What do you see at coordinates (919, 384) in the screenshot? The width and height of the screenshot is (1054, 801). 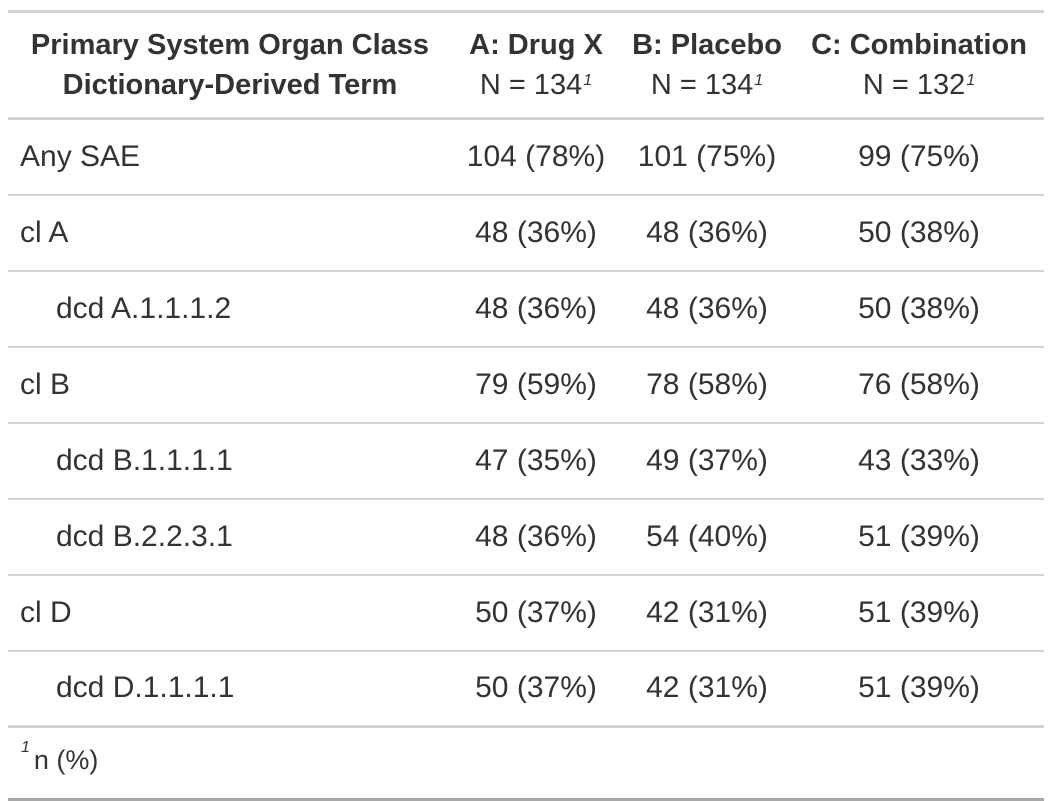 I see `cell-combination: 76 (58%)` at bounding box center [919, 384].